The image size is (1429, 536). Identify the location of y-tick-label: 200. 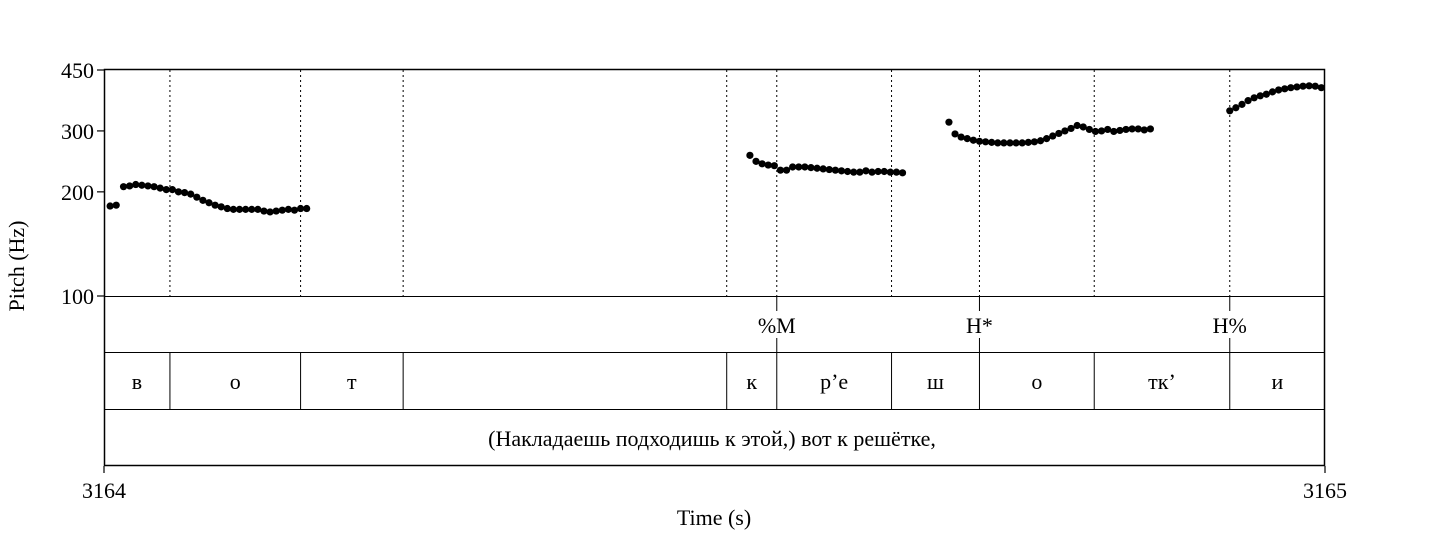
(77, 192).